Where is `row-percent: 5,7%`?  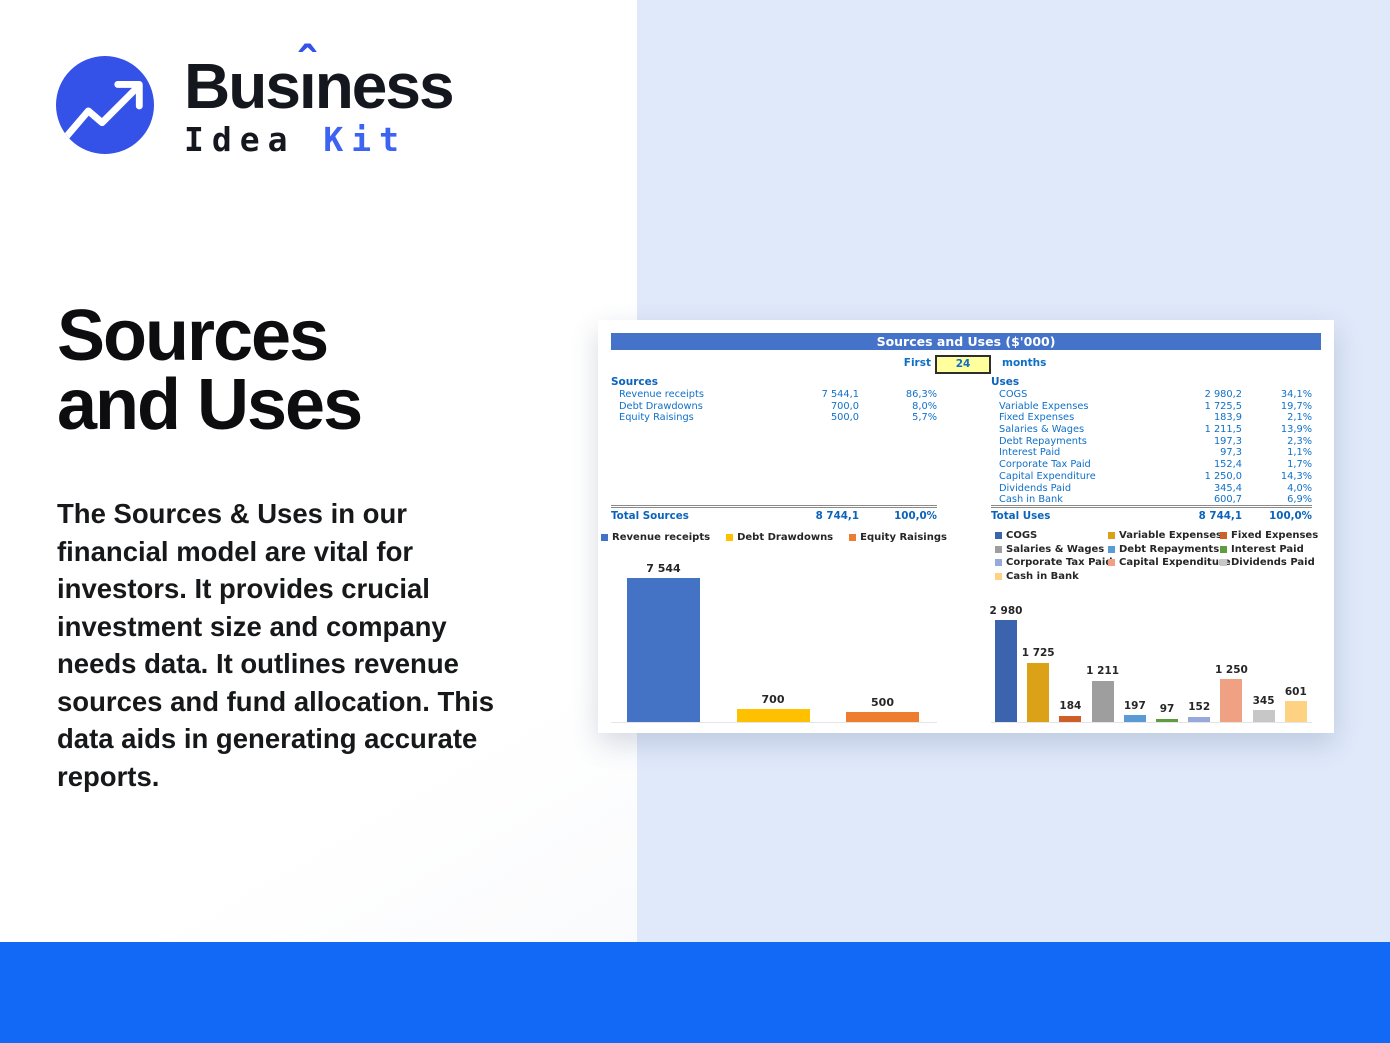 row-percent: 5,7% is located at coordinates (924, 418).